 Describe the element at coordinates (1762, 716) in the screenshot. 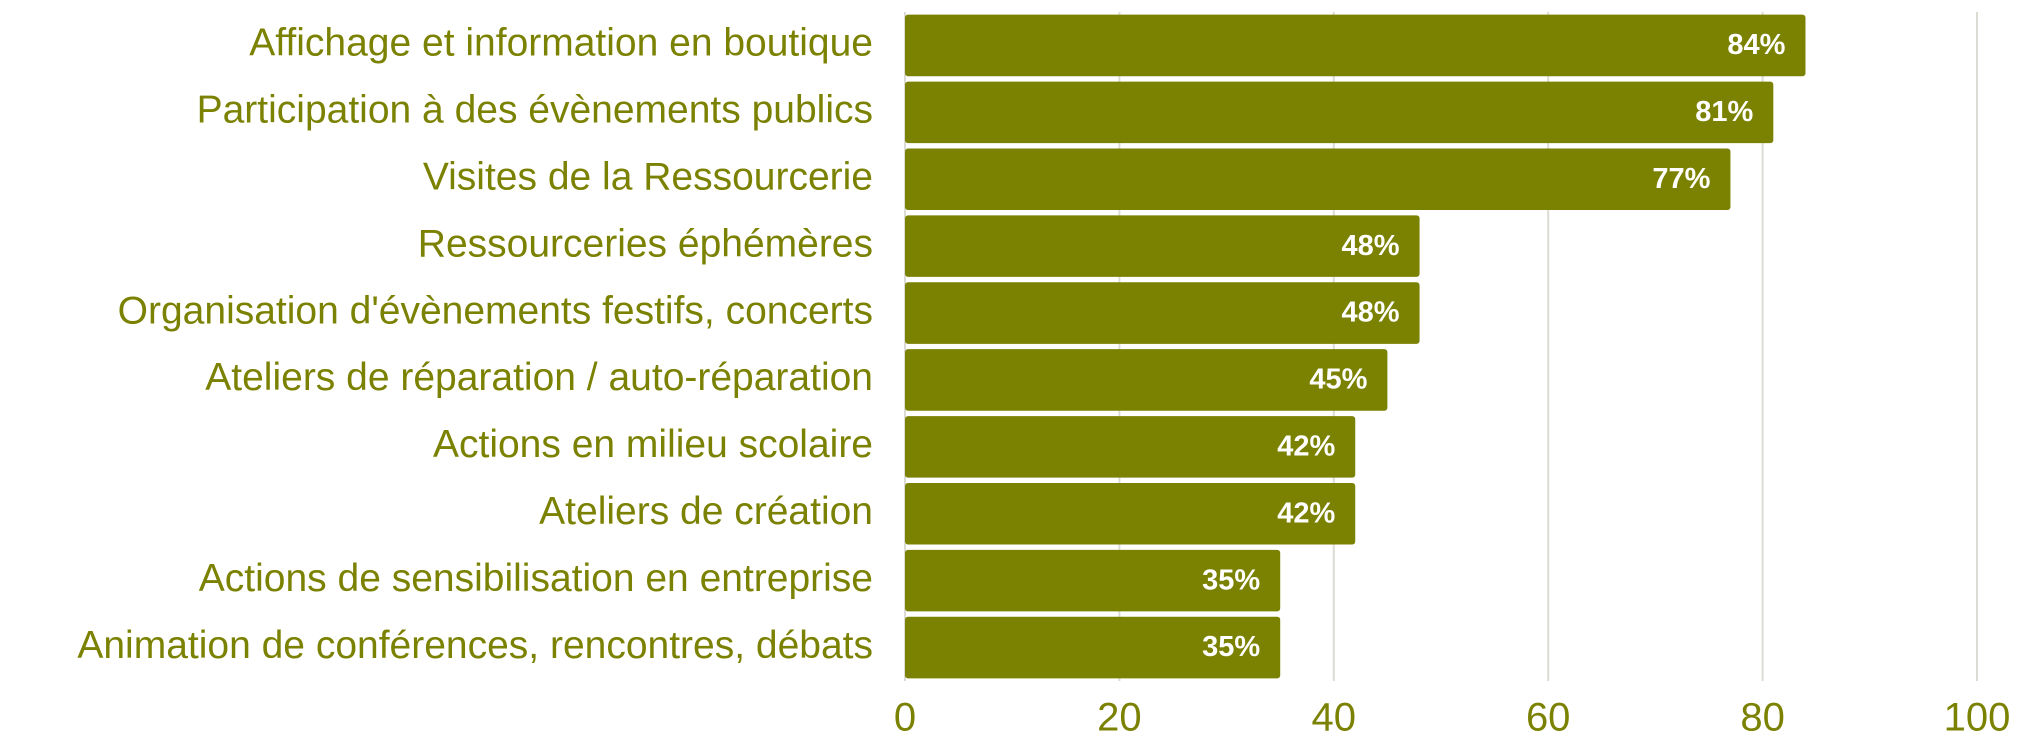

I see `x-tick-label: 80` at that location.